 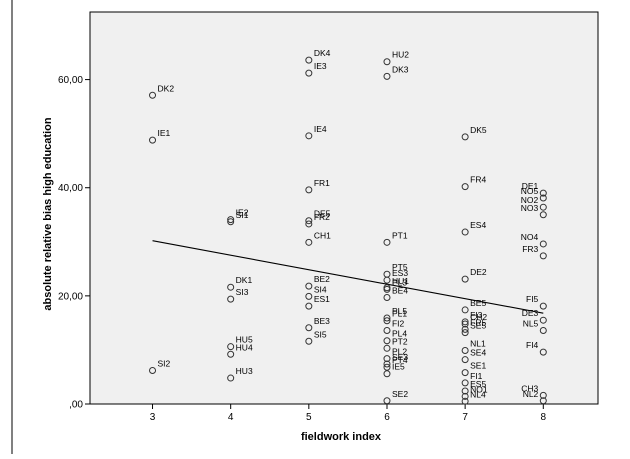 What do you see at coordinates (322, 321) in the screenshot?
I see `point-label: BE3` at bounding box center [322, 321].